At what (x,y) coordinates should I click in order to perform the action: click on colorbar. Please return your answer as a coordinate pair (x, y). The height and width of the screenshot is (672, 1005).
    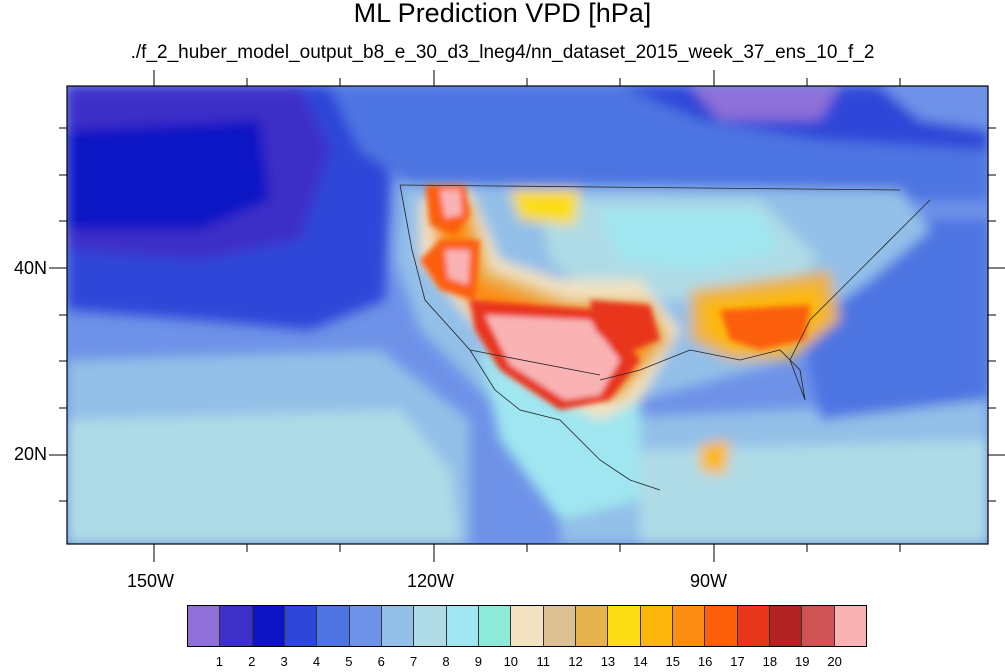
    Looking at the image, I should click on (527, 626).